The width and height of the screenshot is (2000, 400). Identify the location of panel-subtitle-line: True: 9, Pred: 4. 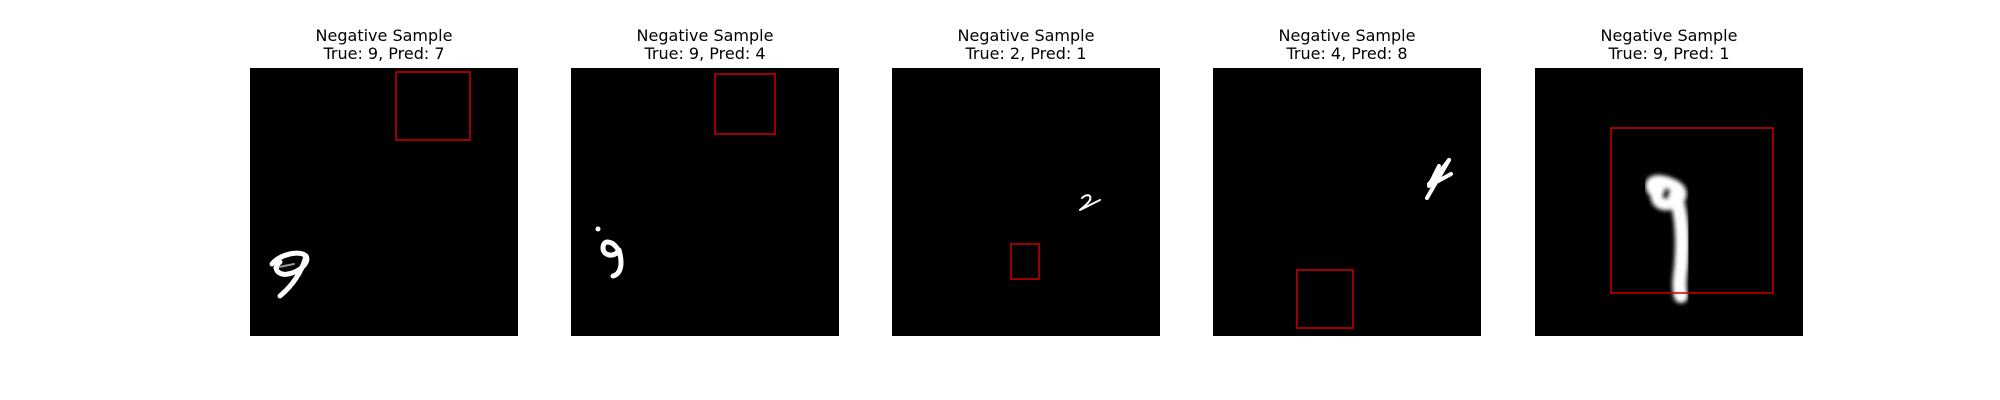
(705, 53).